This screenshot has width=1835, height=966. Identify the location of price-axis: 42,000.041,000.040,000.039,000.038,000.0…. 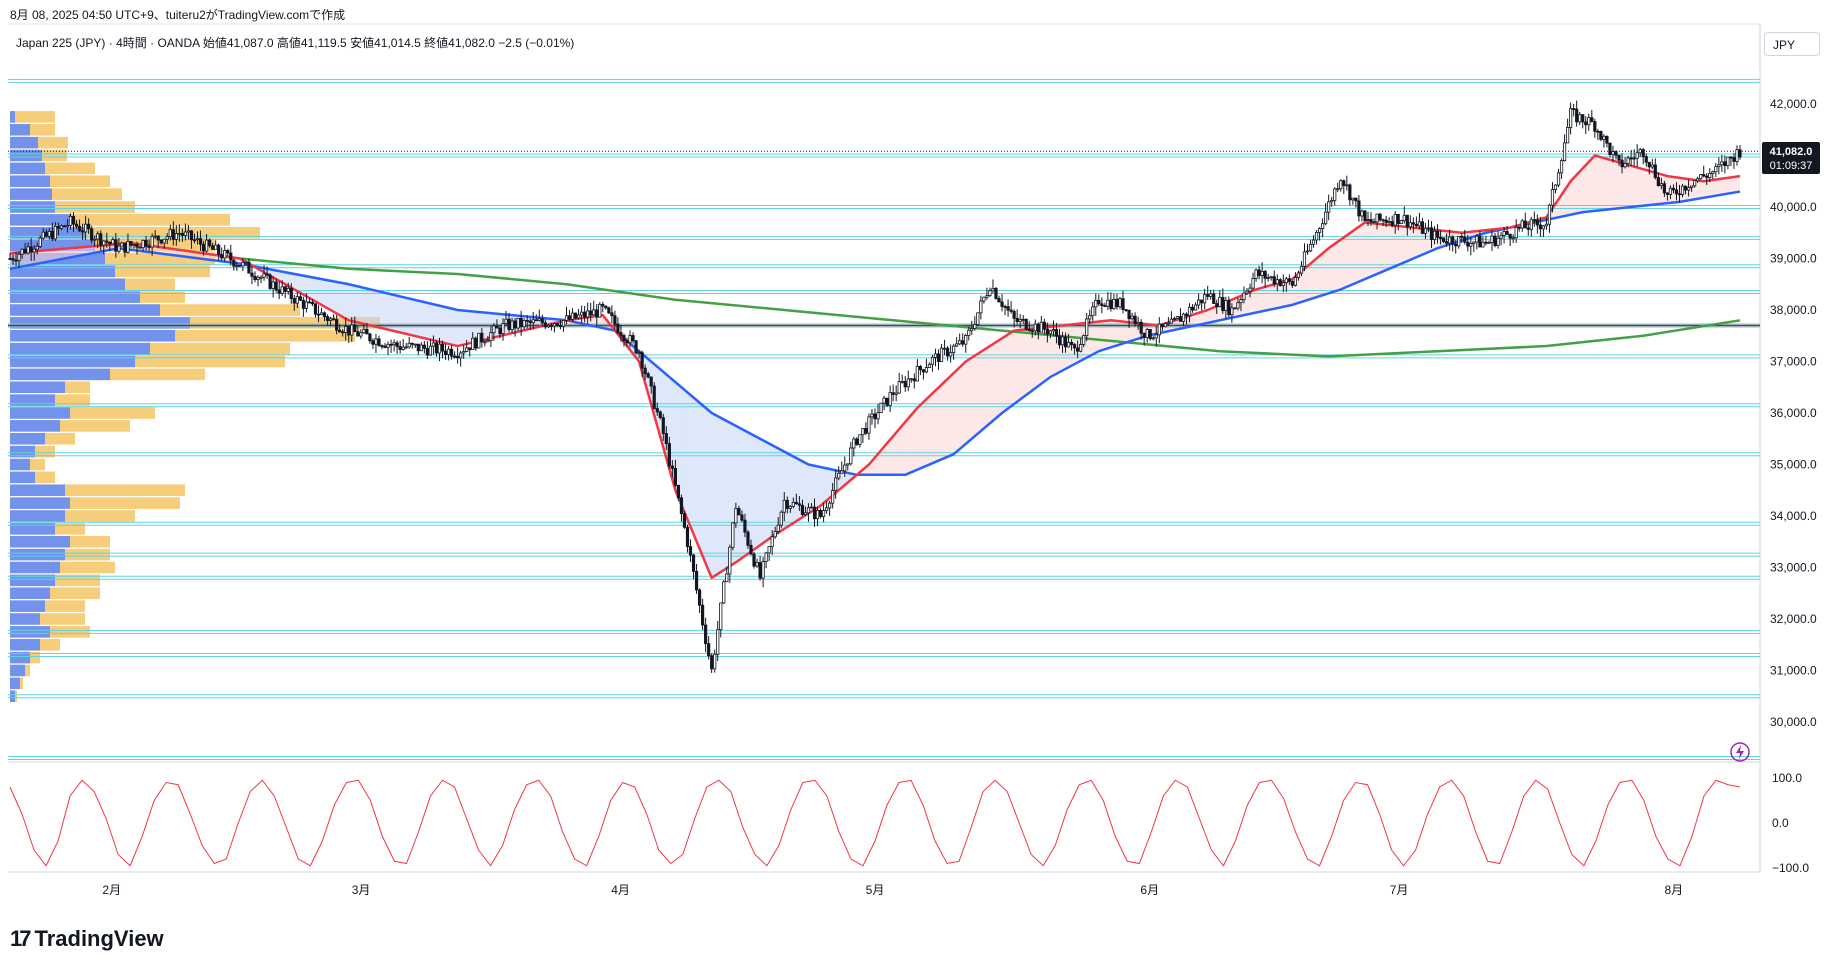
(1793, 413).